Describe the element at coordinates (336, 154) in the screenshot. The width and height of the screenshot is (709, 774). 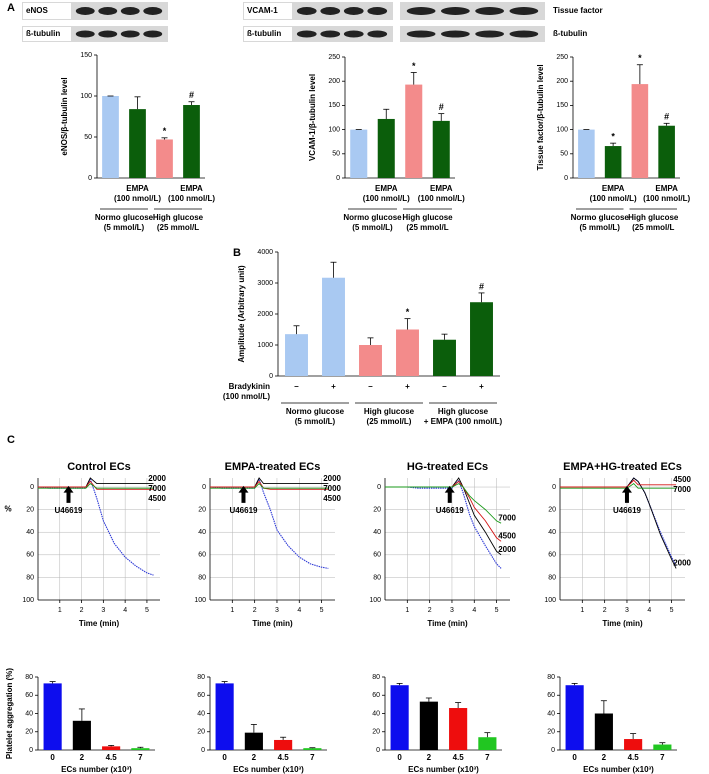
I see `y-tick-label: 50` at that location.